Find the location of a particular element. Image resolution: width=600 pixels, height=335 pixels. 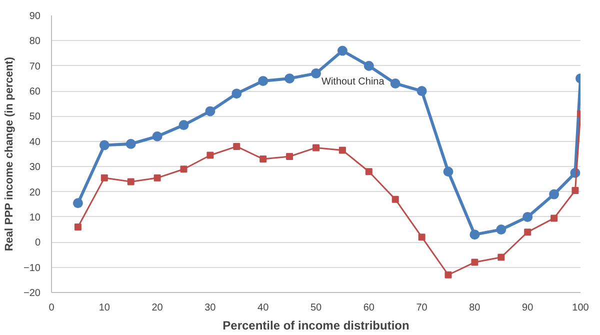

y-tick-label: −20 is located at coordinates (32, 293).